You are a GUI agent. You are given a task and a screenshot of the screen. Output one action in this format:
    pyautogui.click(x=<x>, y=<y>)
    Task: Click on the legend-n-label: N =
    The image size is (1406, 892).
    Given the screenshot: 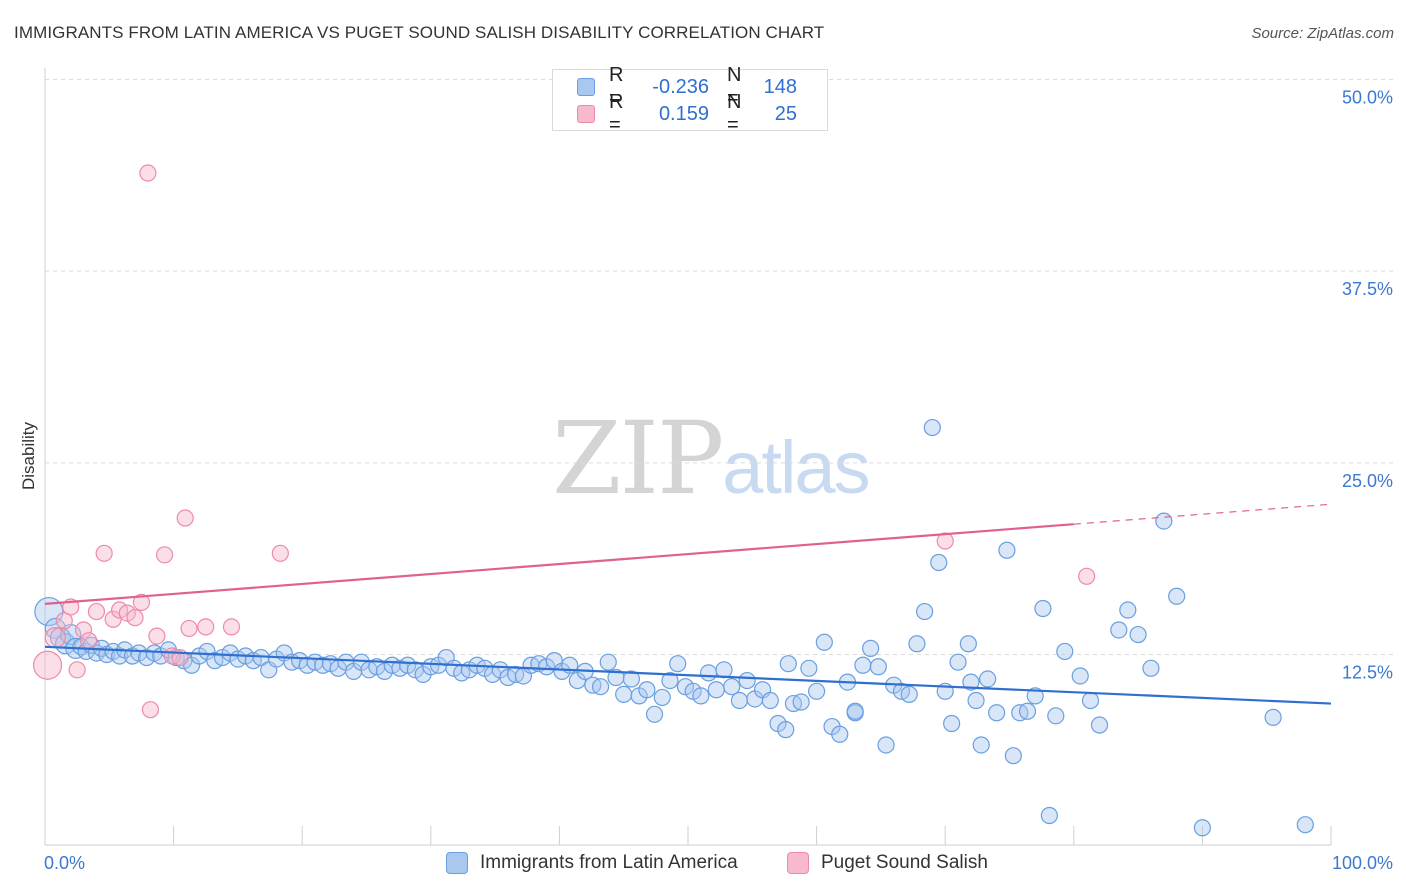 What is the action you would take?
    pyautogui.click(x=734, y=113)
    